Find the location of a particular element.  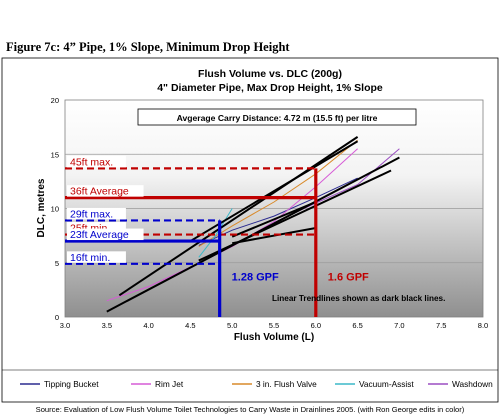

x-tick-label: 3.5 is located at coordinates (107, 325).